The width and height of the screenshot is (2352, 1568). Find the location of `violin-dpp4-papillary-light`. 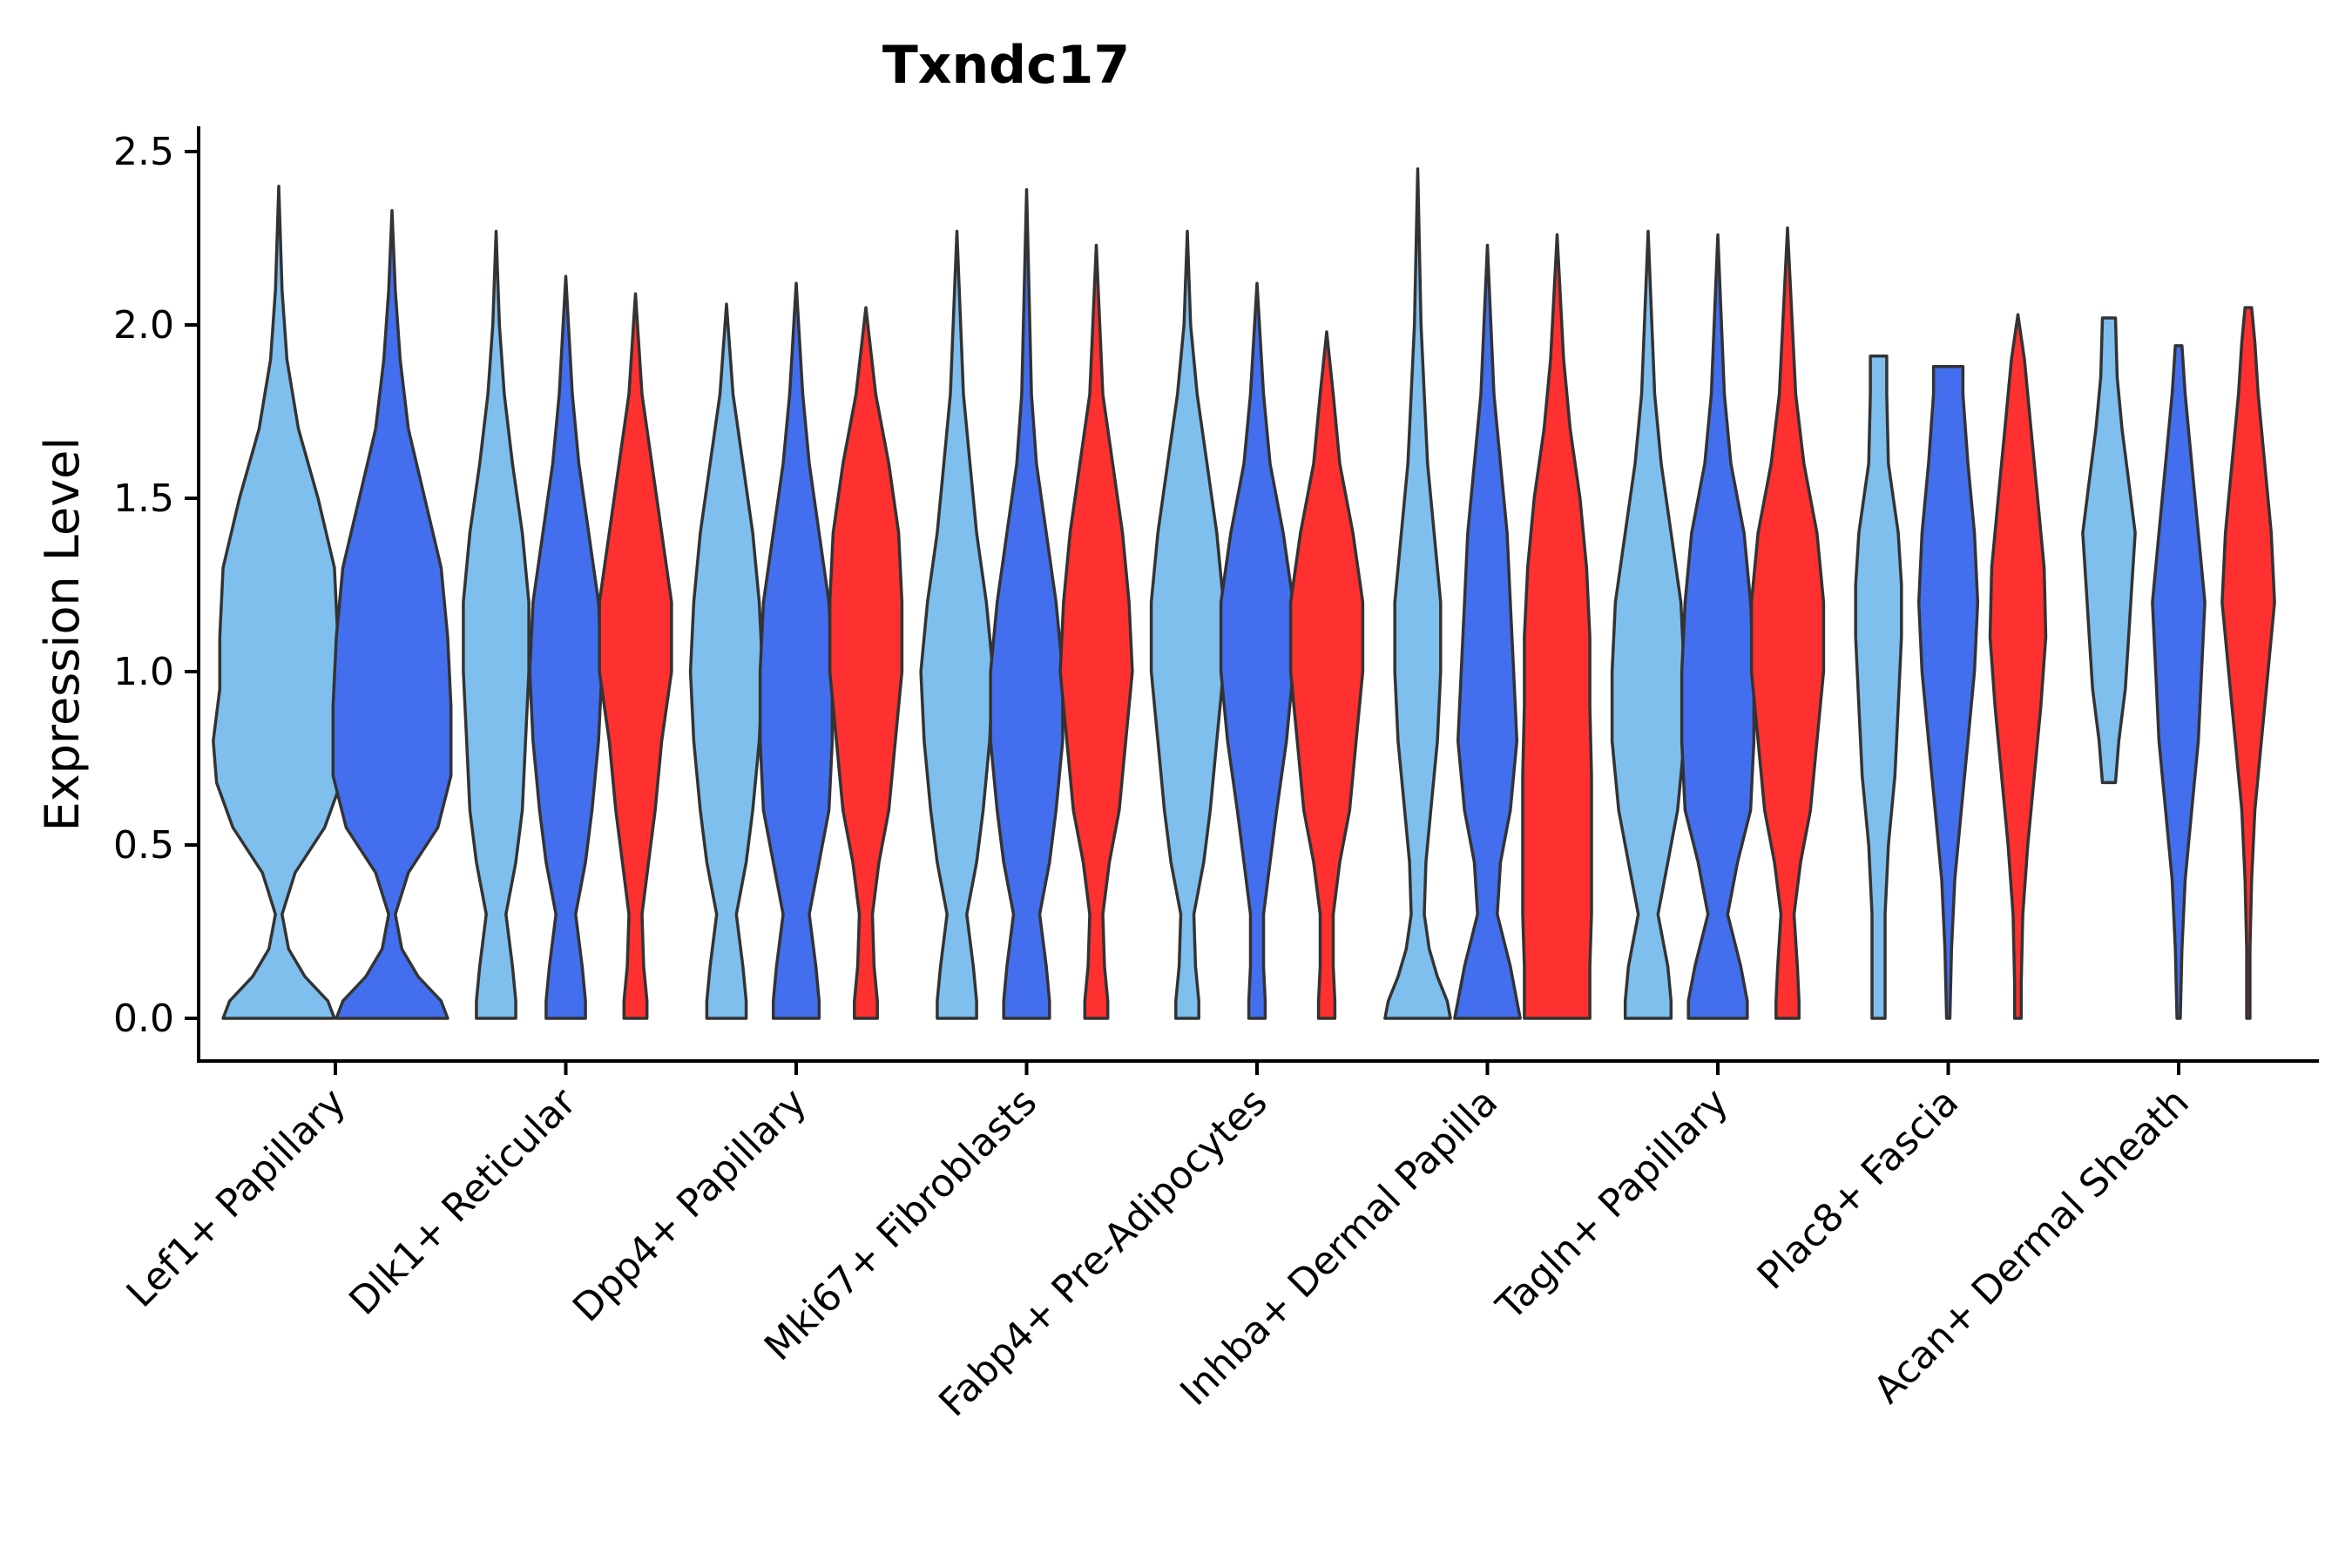

violin-dpp4-papillary-light is located at coordinates (726, 661).